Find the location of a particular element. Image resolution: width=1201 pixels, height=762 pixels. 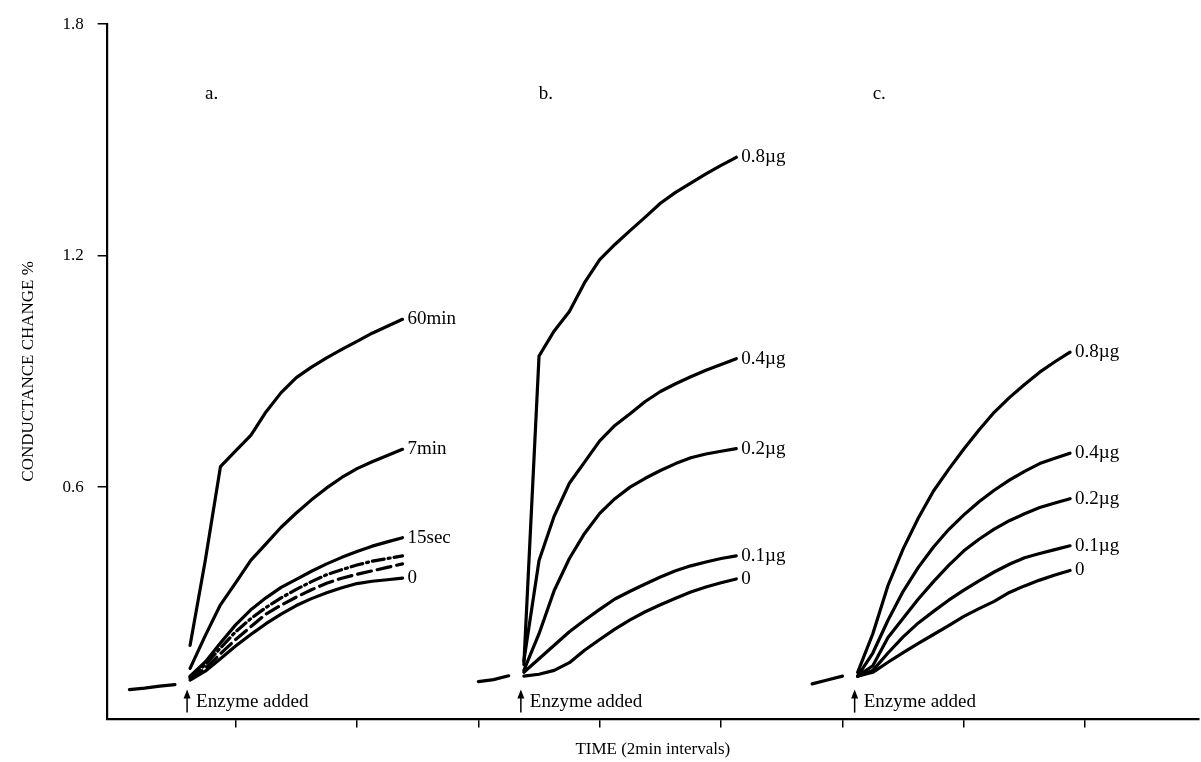

series-label: 60min is located at coordinates (432, 318).